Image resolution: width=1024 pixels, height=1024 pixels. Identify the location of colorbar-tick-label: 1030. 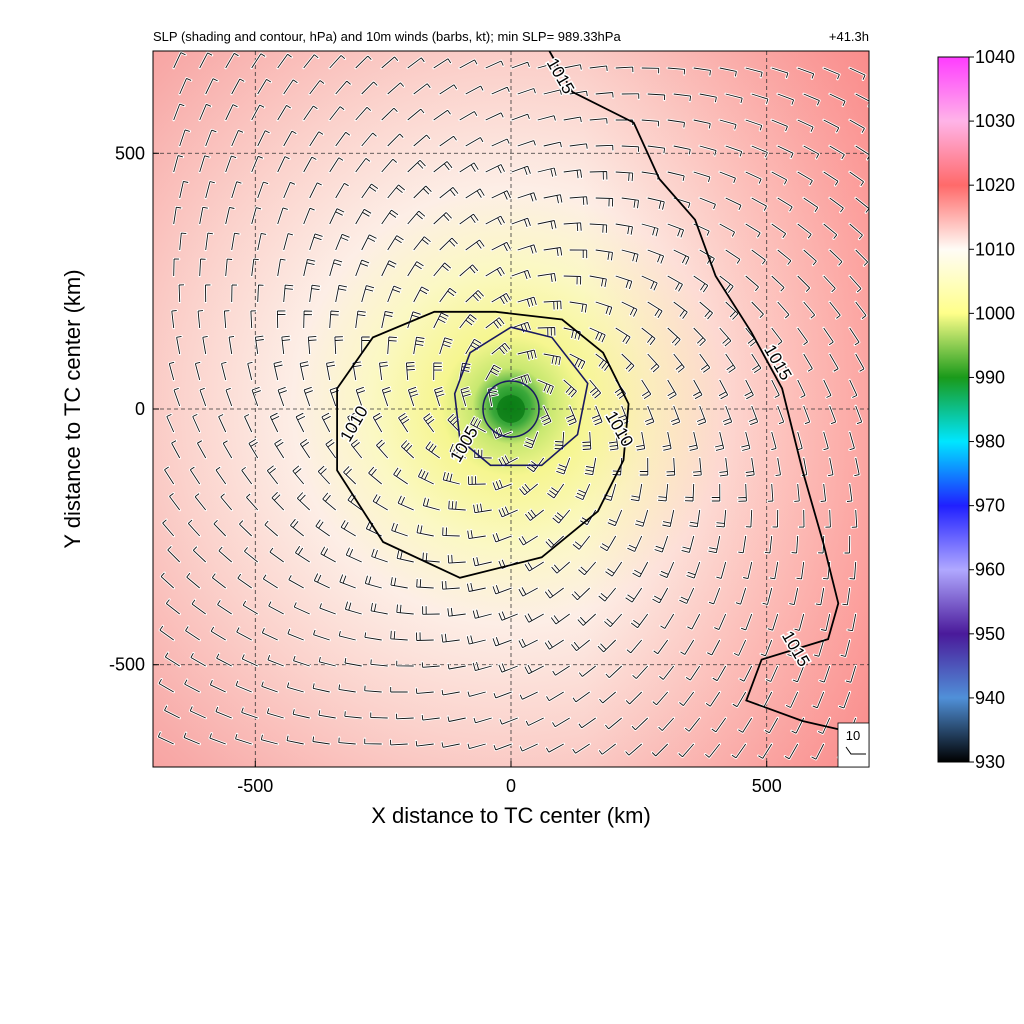
(995, 121).